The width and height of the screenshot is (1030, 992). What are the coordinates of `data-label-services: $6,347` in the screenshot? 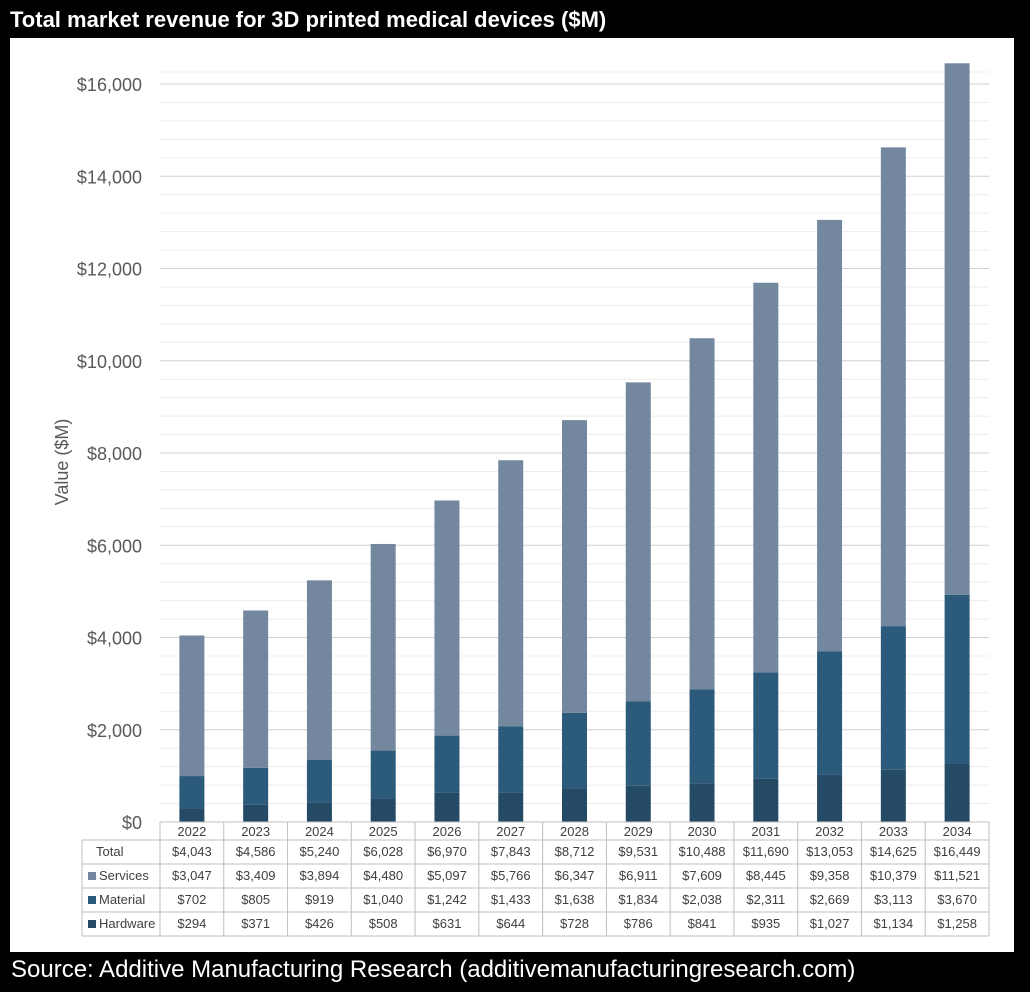 It's located at (575, 875).